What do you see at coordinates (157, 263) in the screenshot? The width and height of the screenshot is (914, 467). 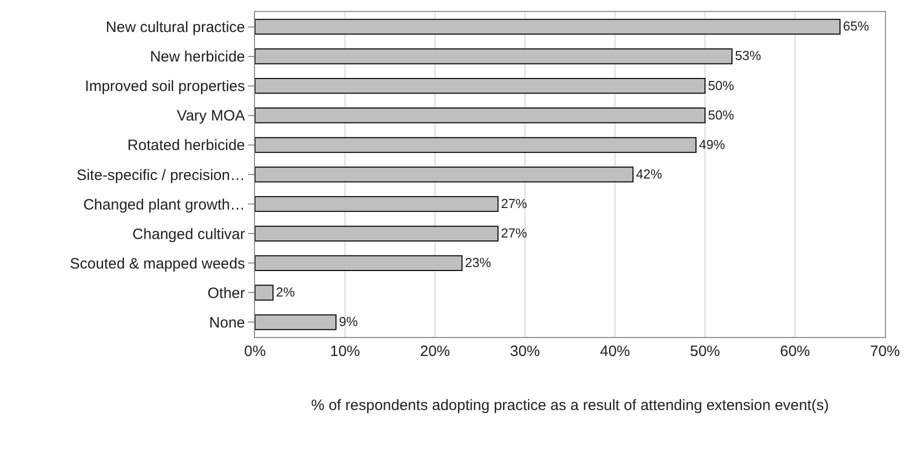 I see `y-tick-label: Scouted & mapped weeds` at bounding box center [157, 263].